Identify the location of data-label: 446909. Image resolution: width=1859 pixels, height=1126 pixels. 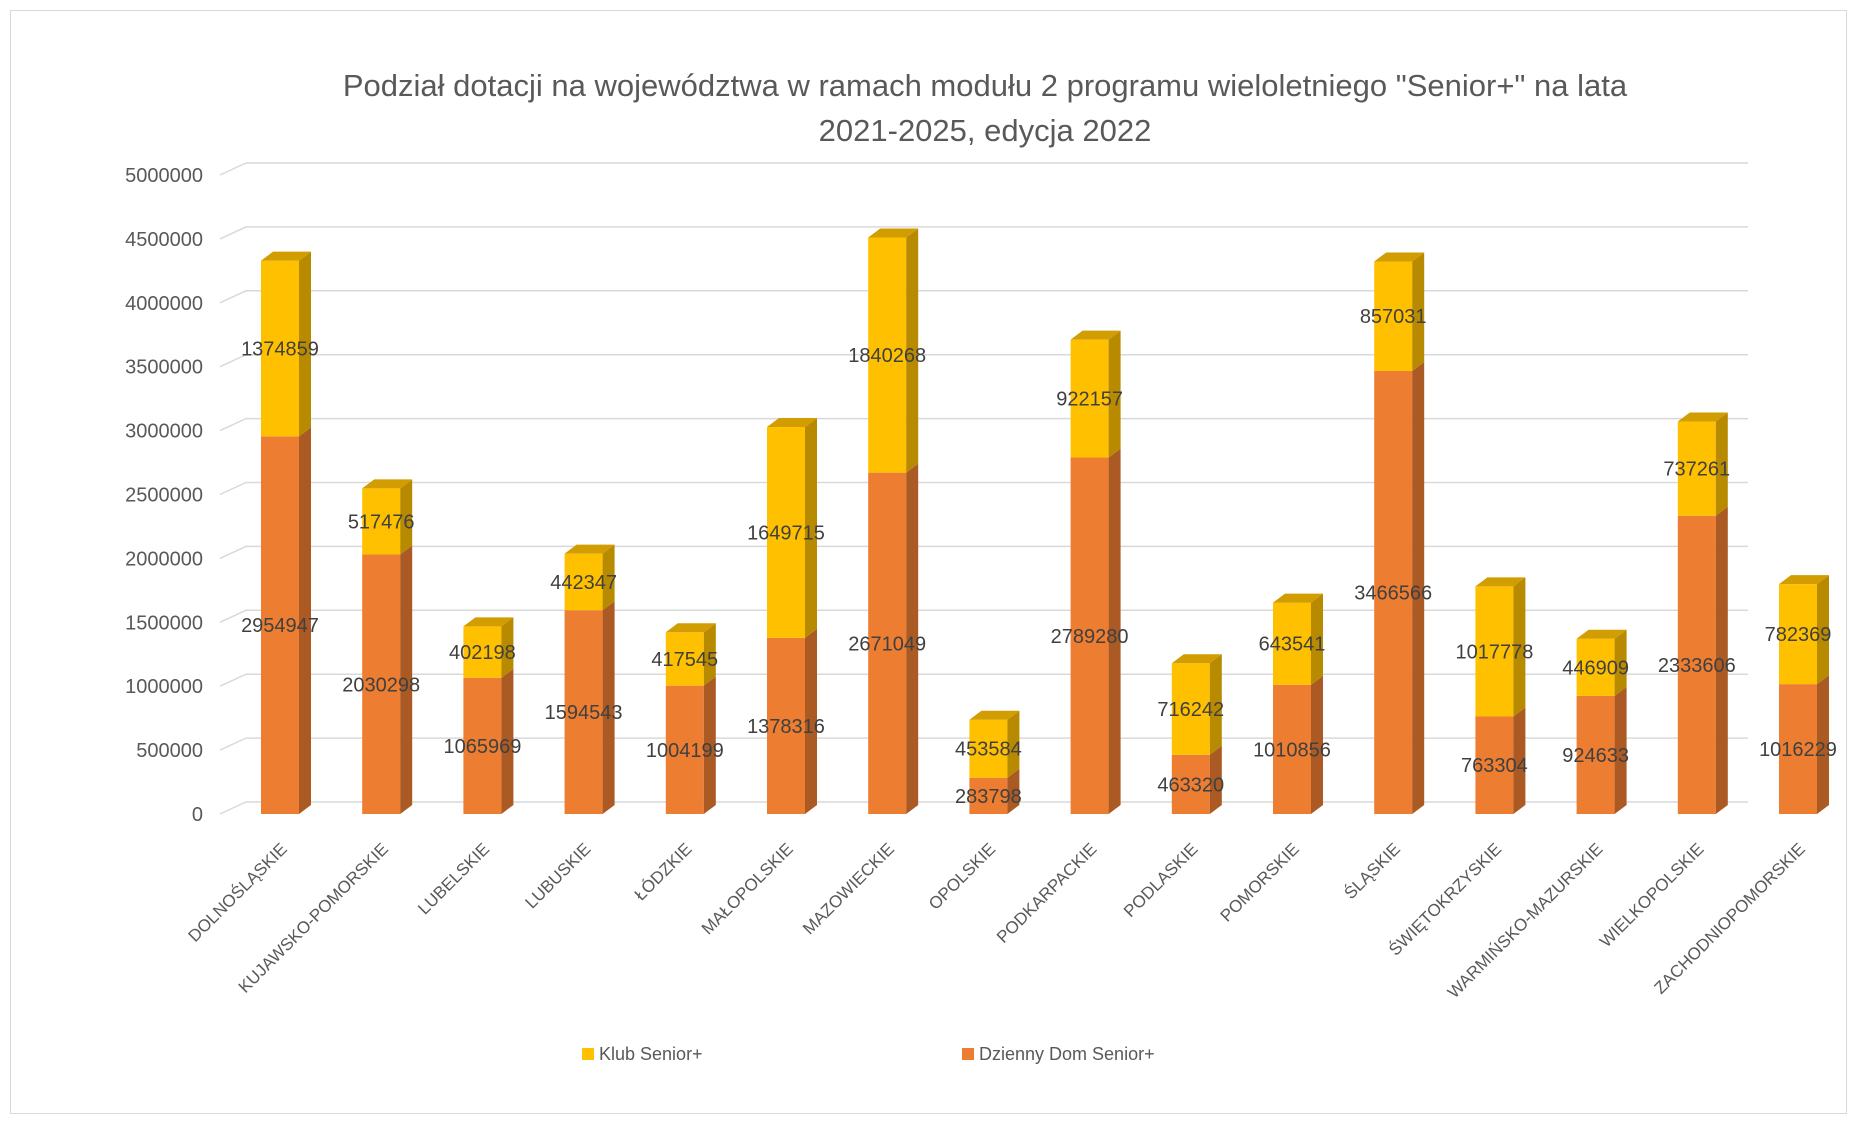
(1595, 668).